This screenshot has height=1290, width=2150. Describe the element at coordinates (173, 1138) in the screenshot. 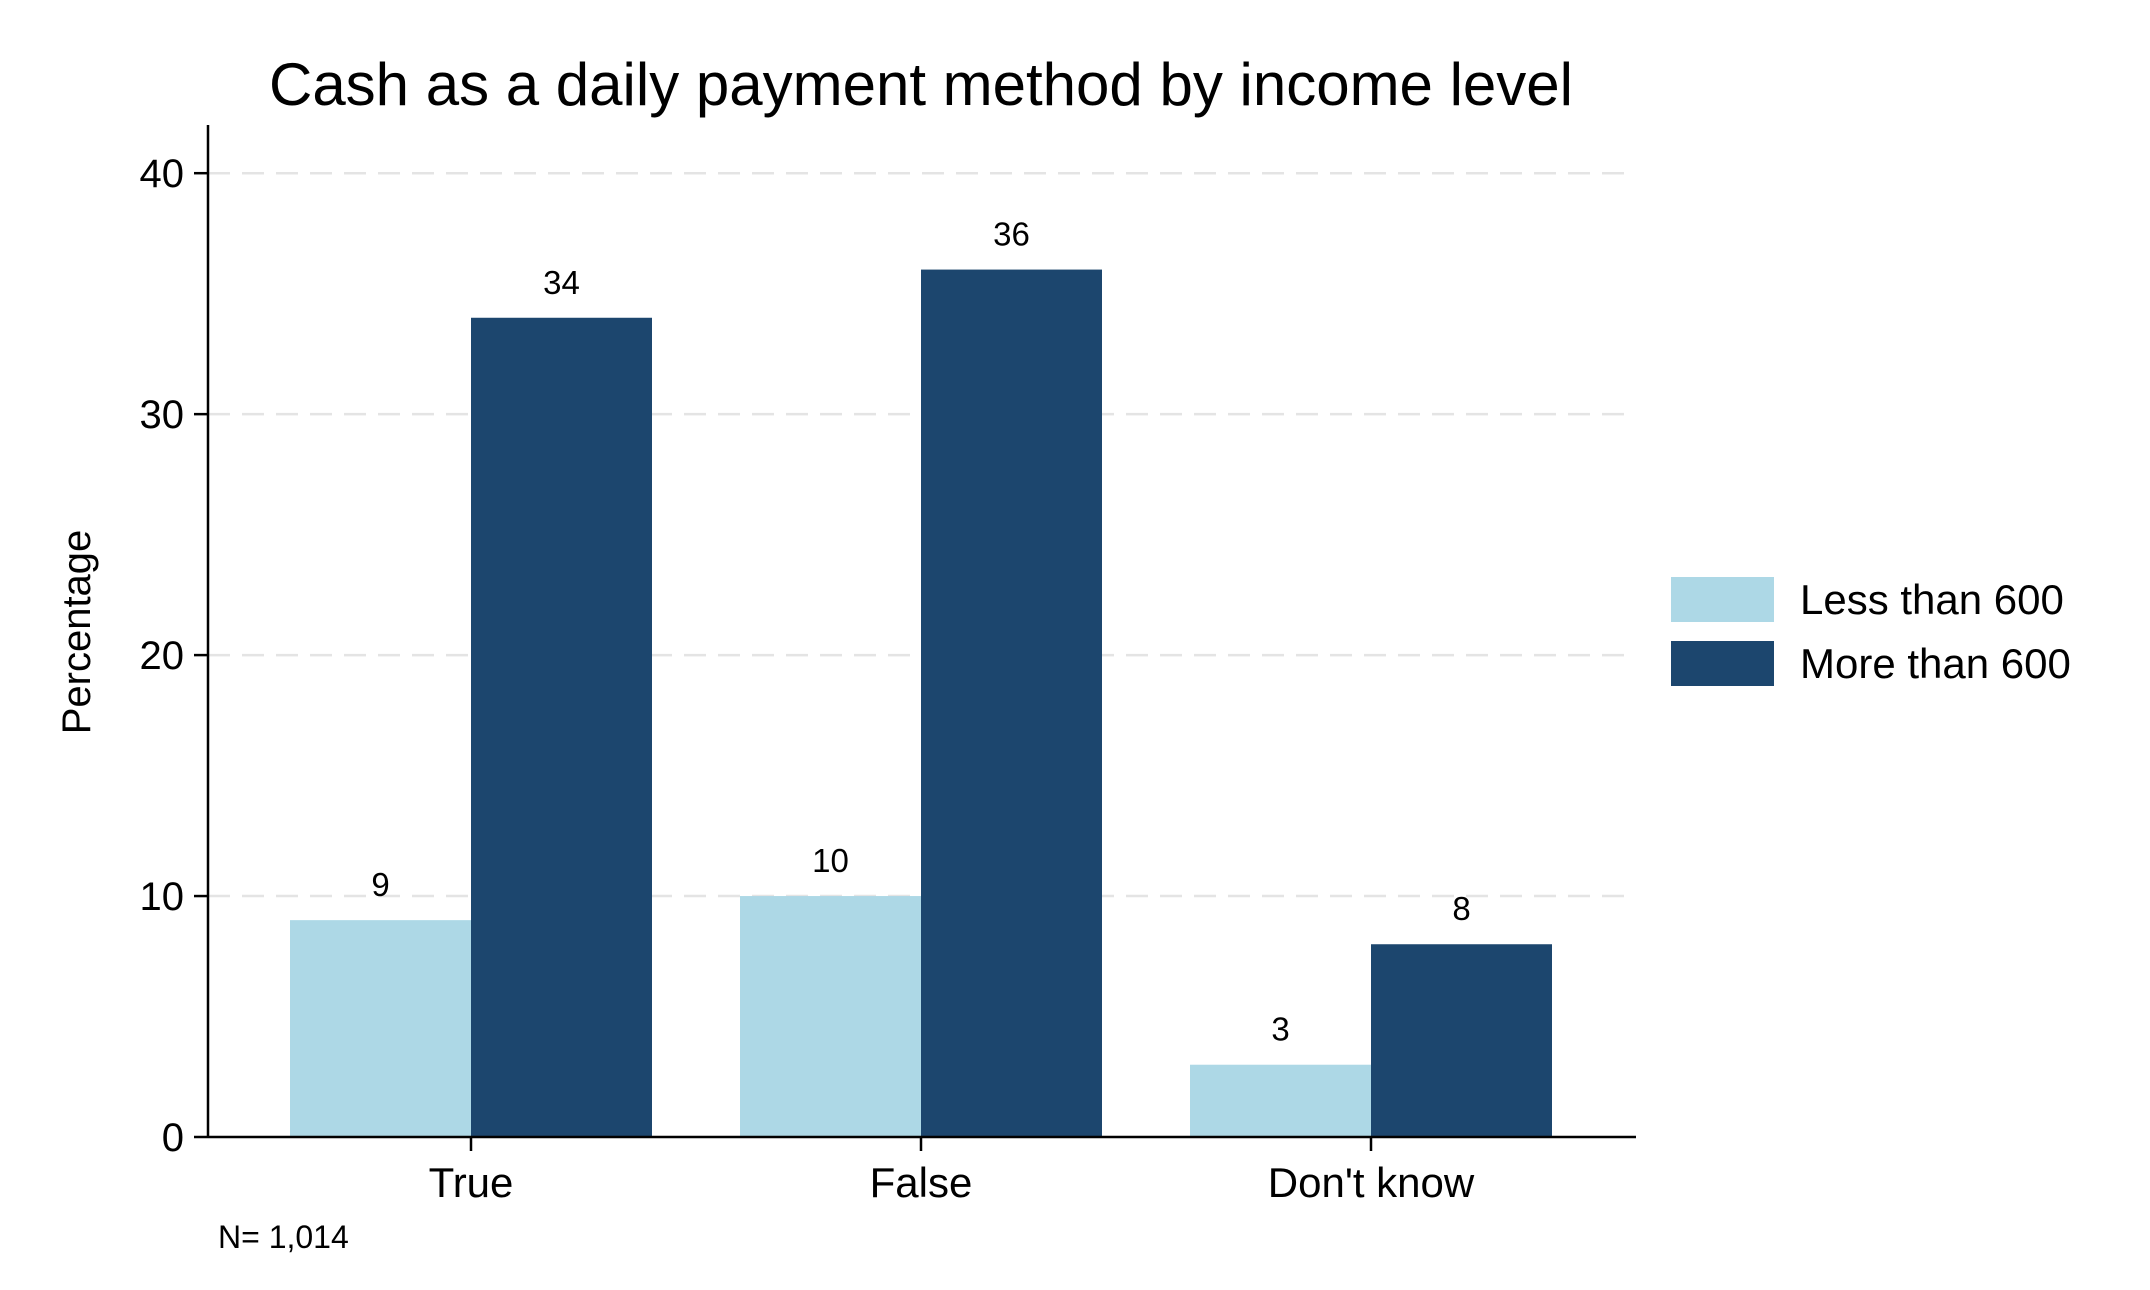

I see `y-tick-label: 0` at that location.